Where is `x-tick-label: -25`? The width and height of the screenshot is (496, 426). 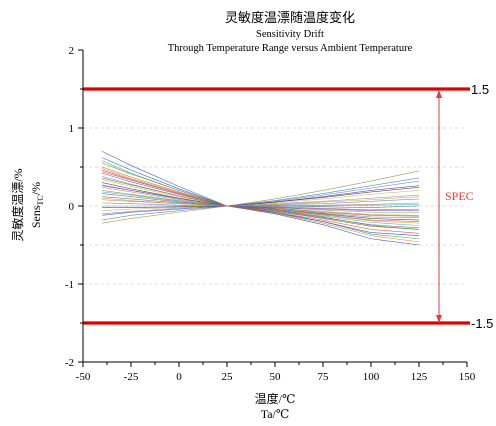 x-tick-label: -25 is located at coordinates (131, 377).